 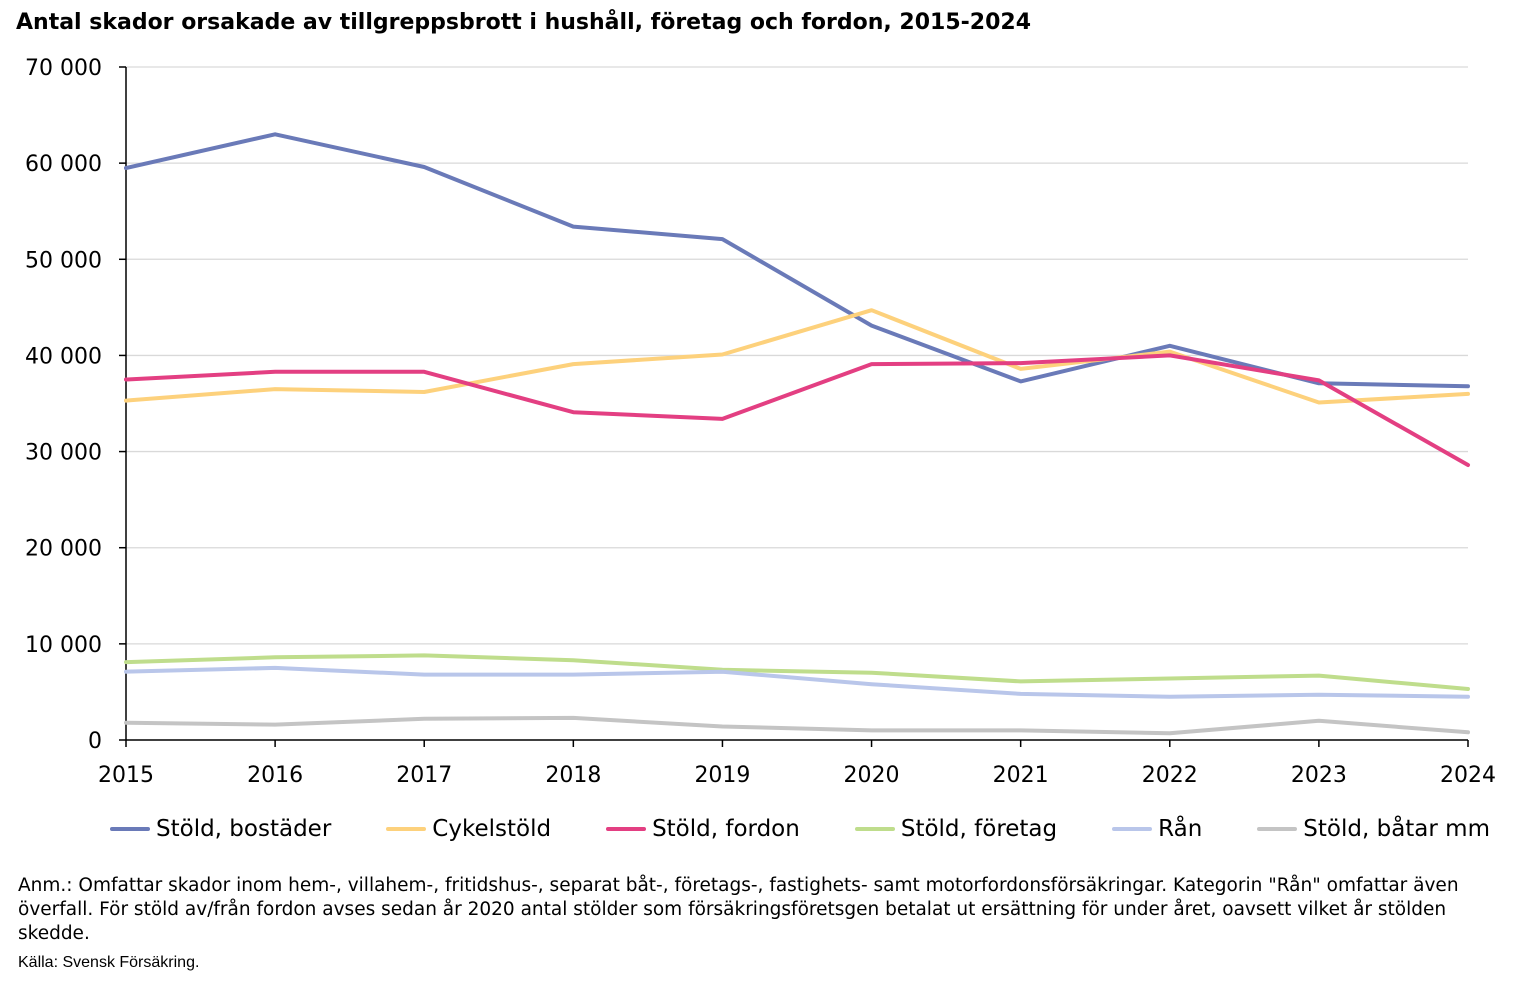 I want to click on chart-source: Källa: Svensk Försäkring., so click(x=109, y=962).